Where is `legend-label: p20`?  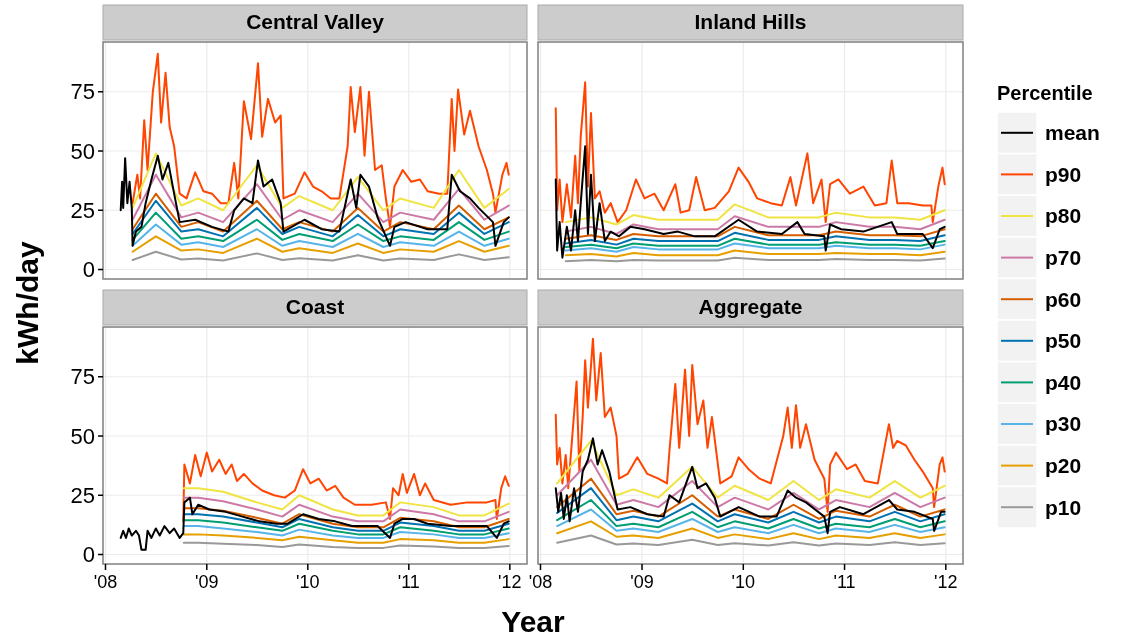
legend-label: p20 is located at coordinates (1063, 465).